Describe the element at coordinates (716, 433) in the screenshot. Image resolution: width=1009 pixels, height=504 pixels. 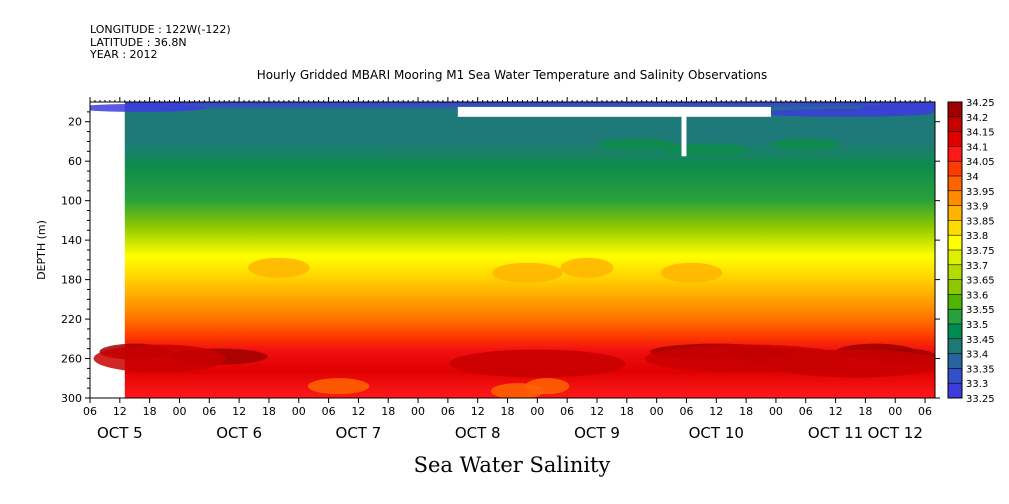
I see `x-day-label: OCT 10` at that location.